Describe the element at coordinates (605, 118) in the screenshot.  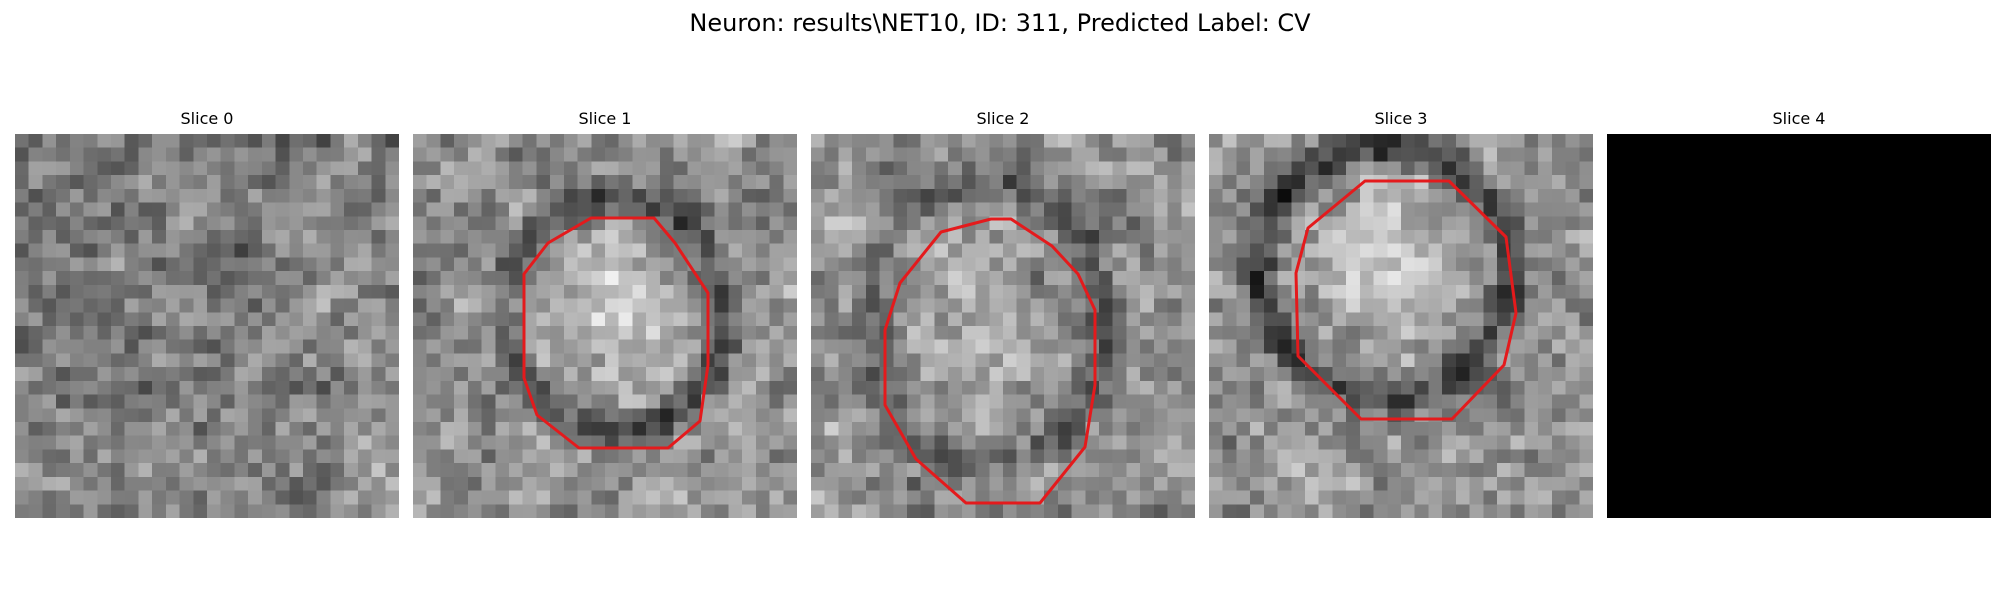
I see `slice-title-1: Slice 1` at that location.